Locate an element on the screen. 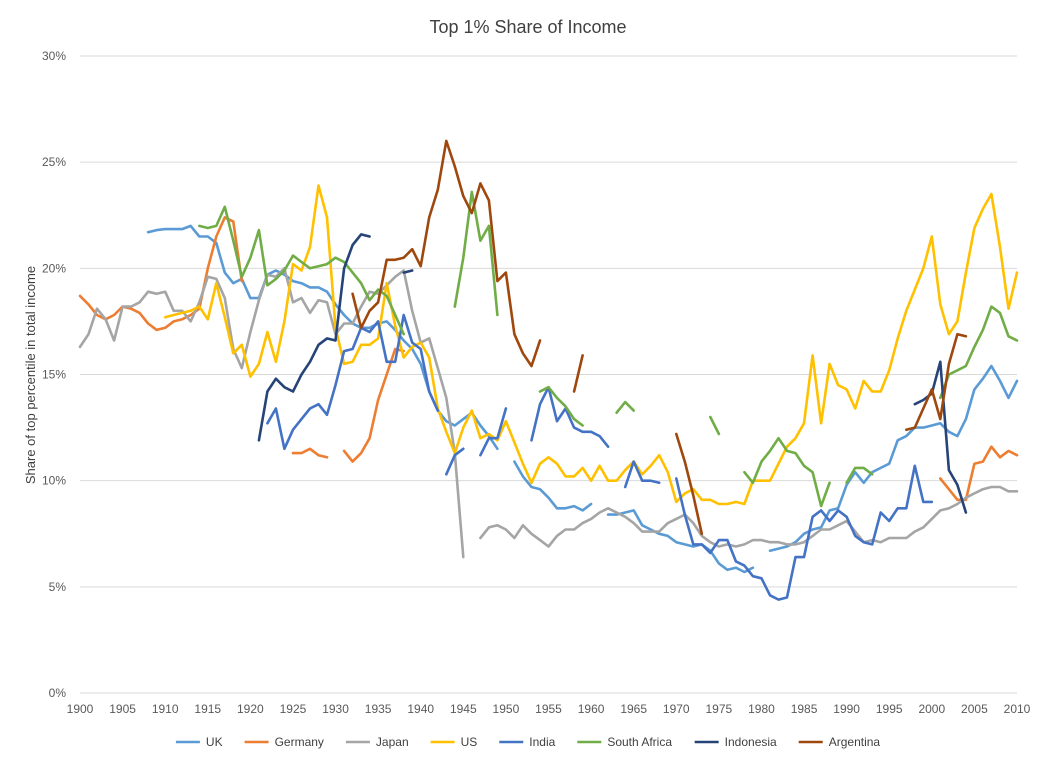 This screenshot has width=1056, height=766. y-tick-label: 5% is located at coordinates (58, 587).